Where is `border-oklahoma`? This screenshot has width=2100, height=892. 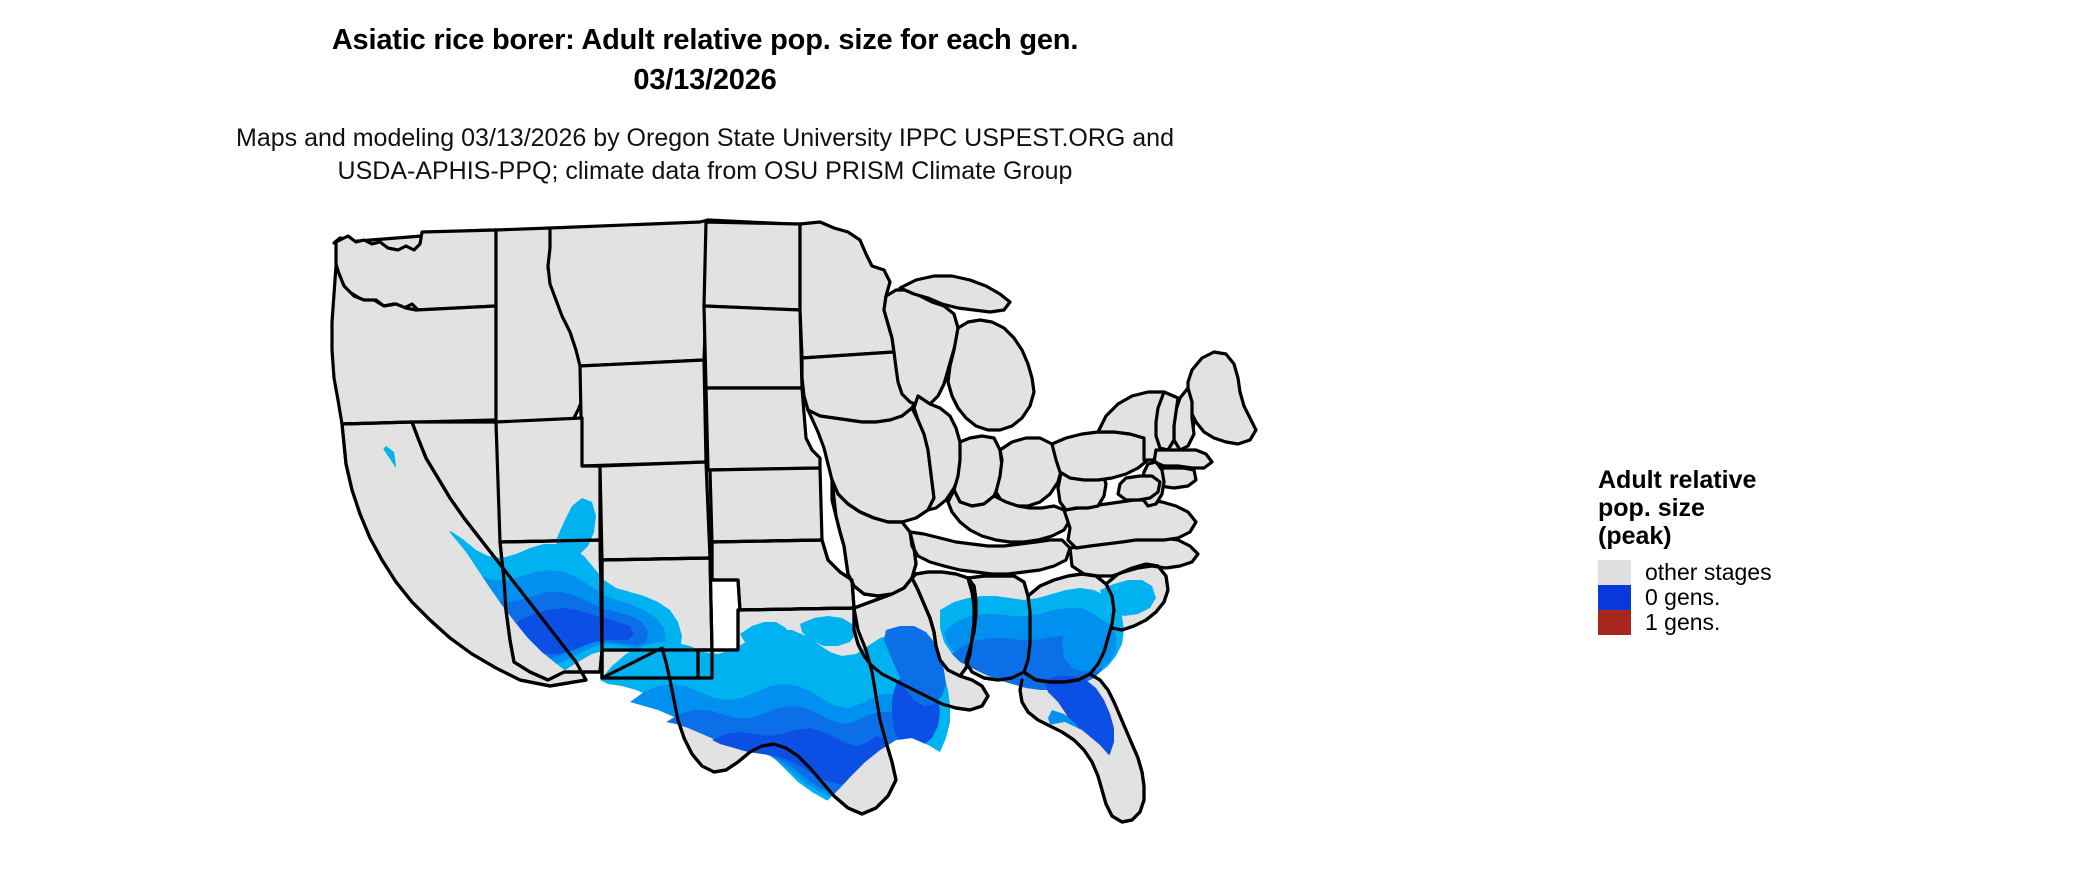 border-oklahoma is located at coordinates (783, 575).